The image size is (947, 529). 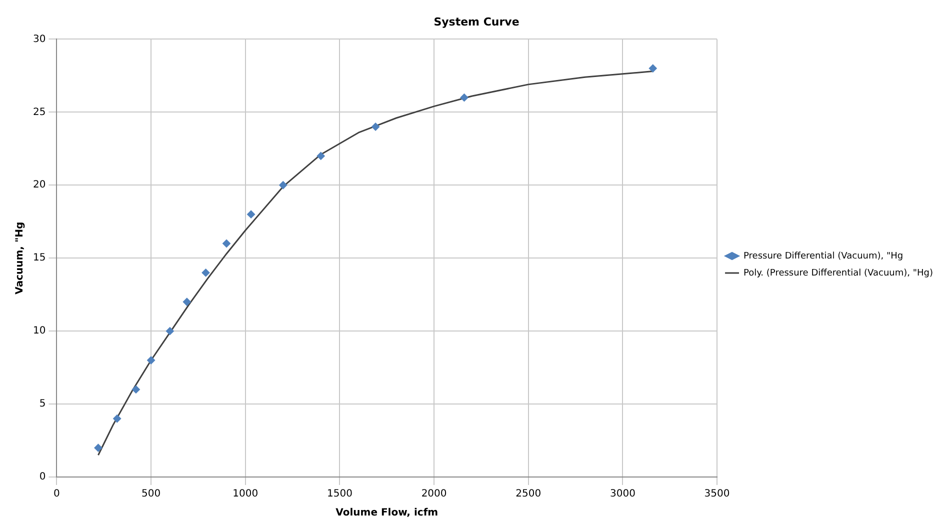 What do you see at coordinates (42, 477) in the screenshot?
I see `y-tick-label: 0` at bounding box center [42, 477].